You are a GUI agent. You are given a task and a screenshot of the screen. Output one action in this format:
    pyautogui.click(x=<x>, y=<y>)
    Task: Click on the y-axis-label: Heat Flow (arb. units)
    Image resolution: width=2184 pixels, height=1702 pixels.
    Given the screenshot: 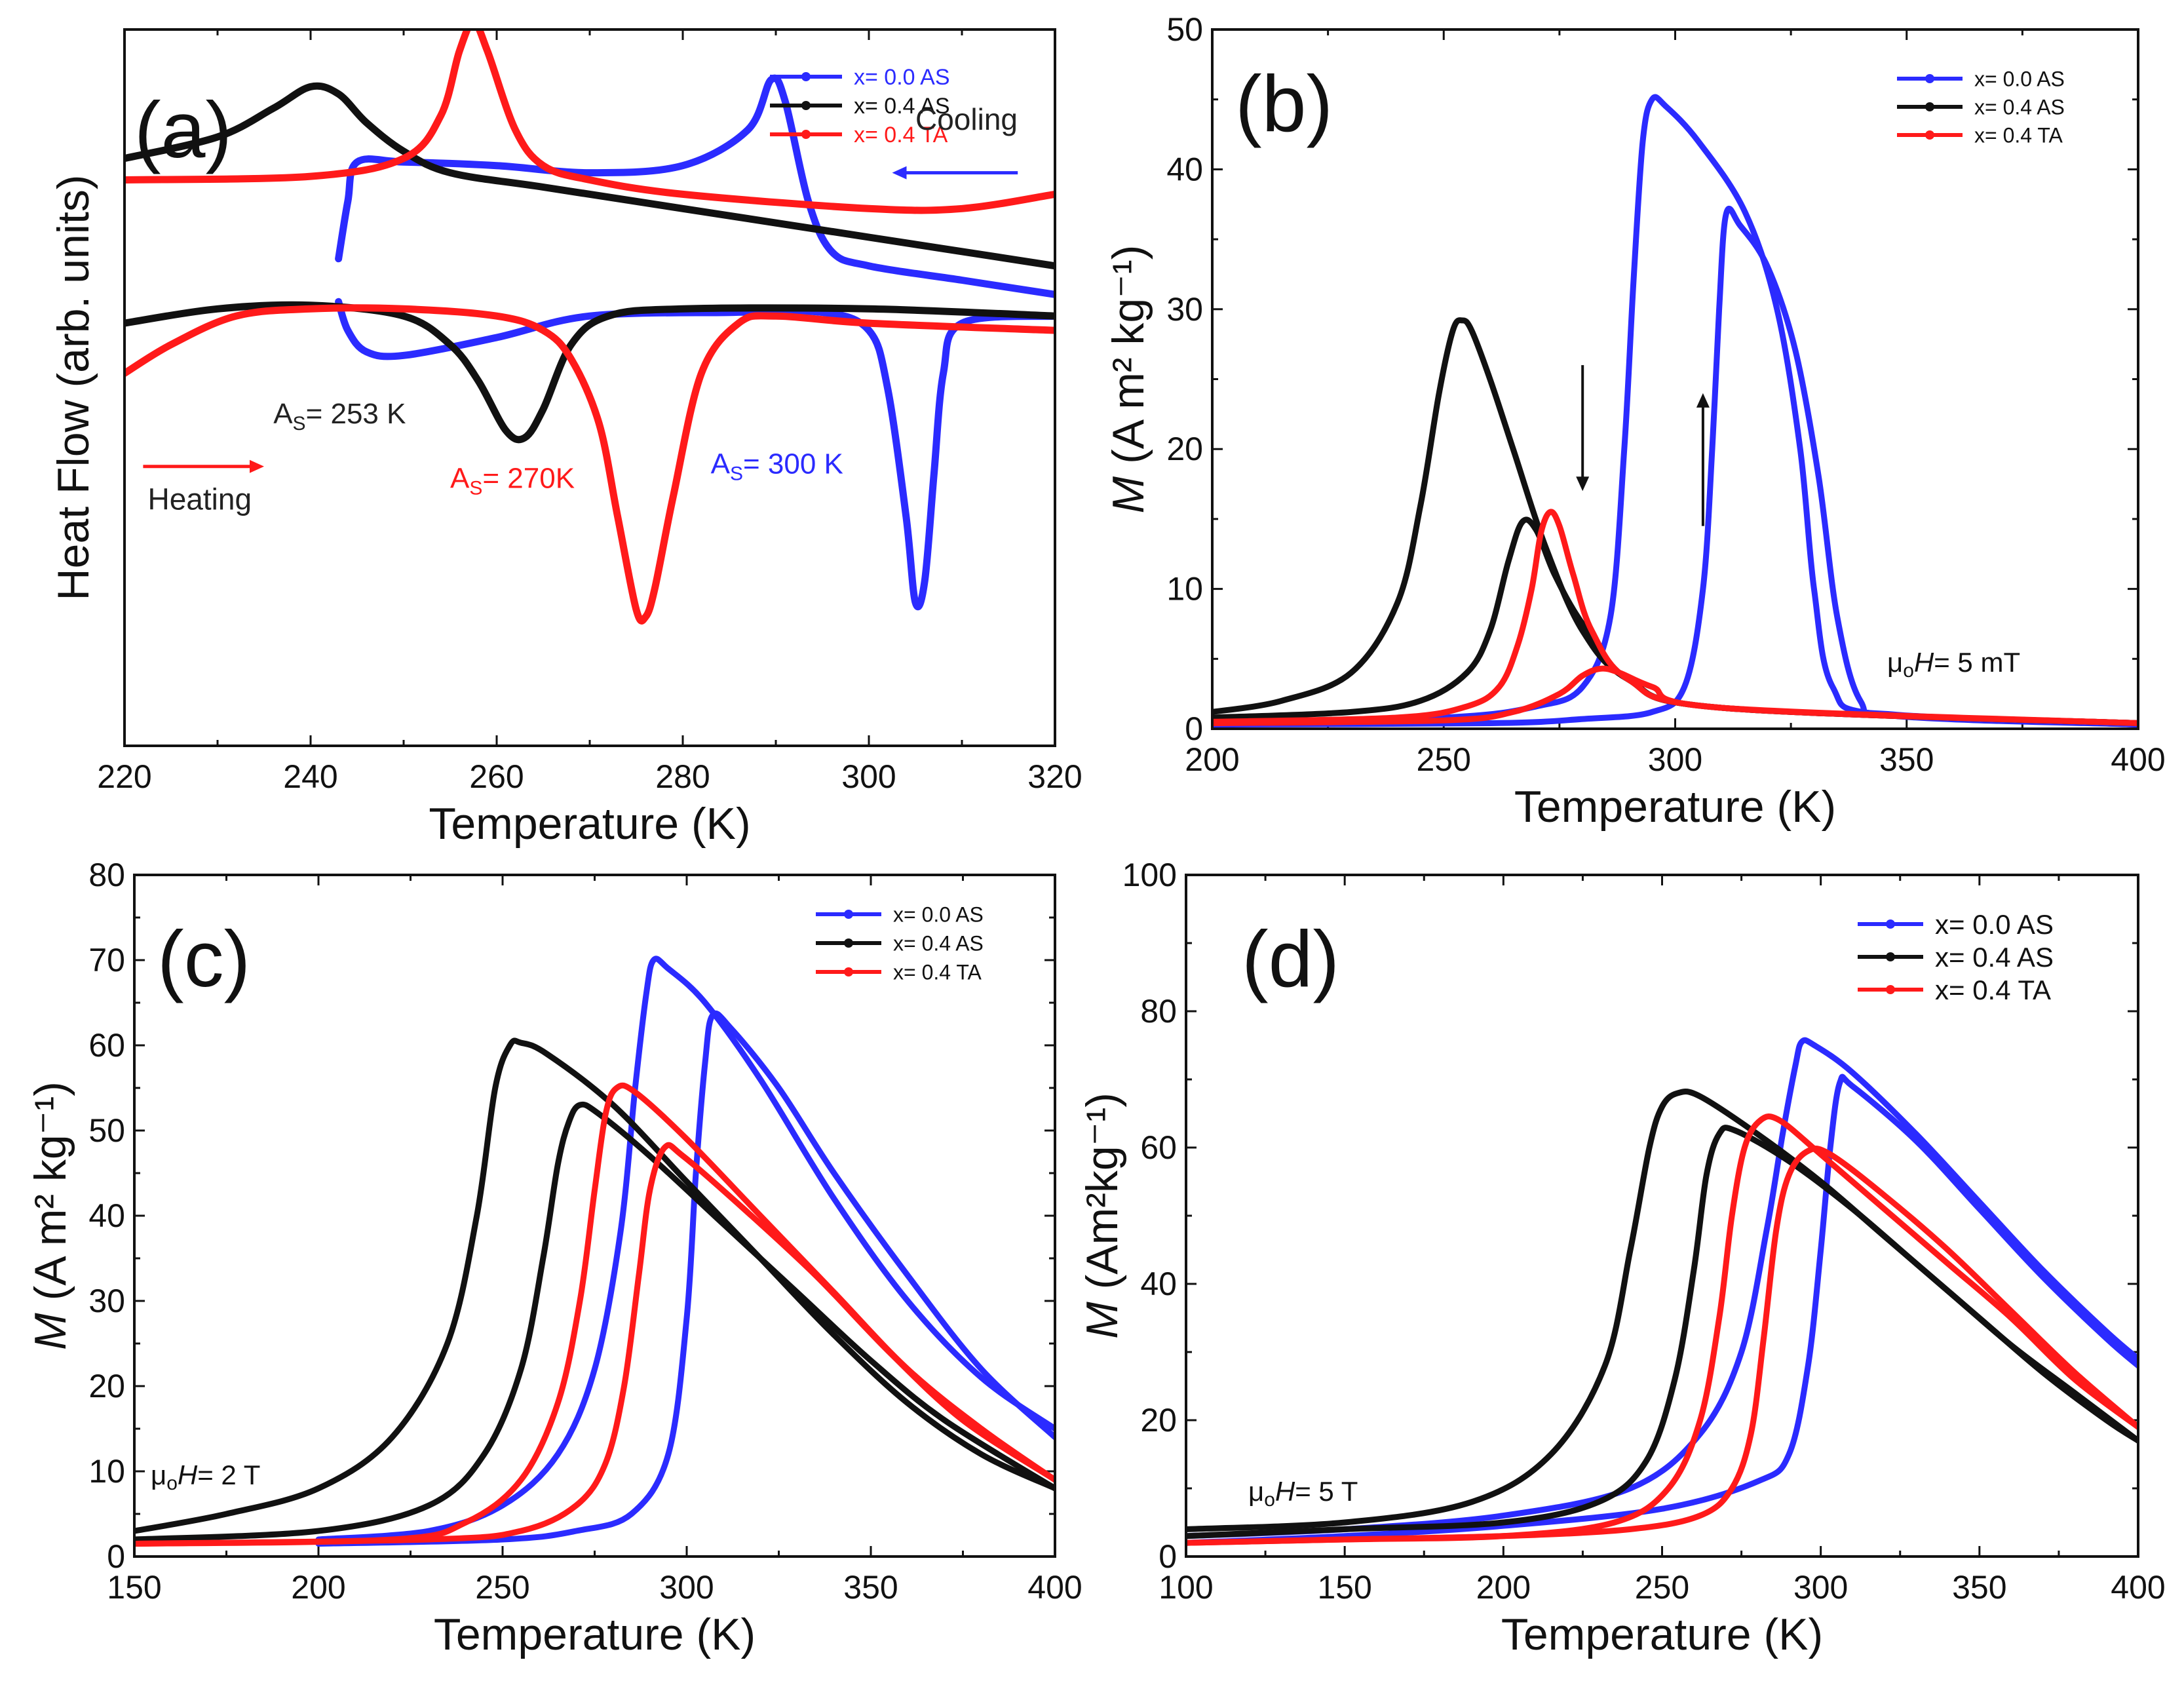 What is the action you would take?
    pyautogui.click(x=73, y=388)
    